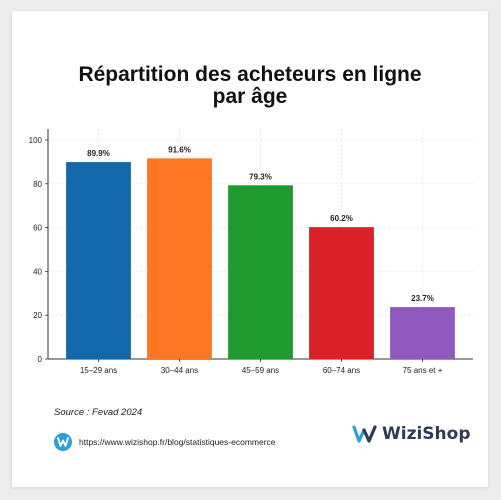 The width and height of the screenshot is (501, 500). Describe the element at coordinates (341, 218) in the screenshot. I see `bar-value-label-3: 60.2%` at that location.